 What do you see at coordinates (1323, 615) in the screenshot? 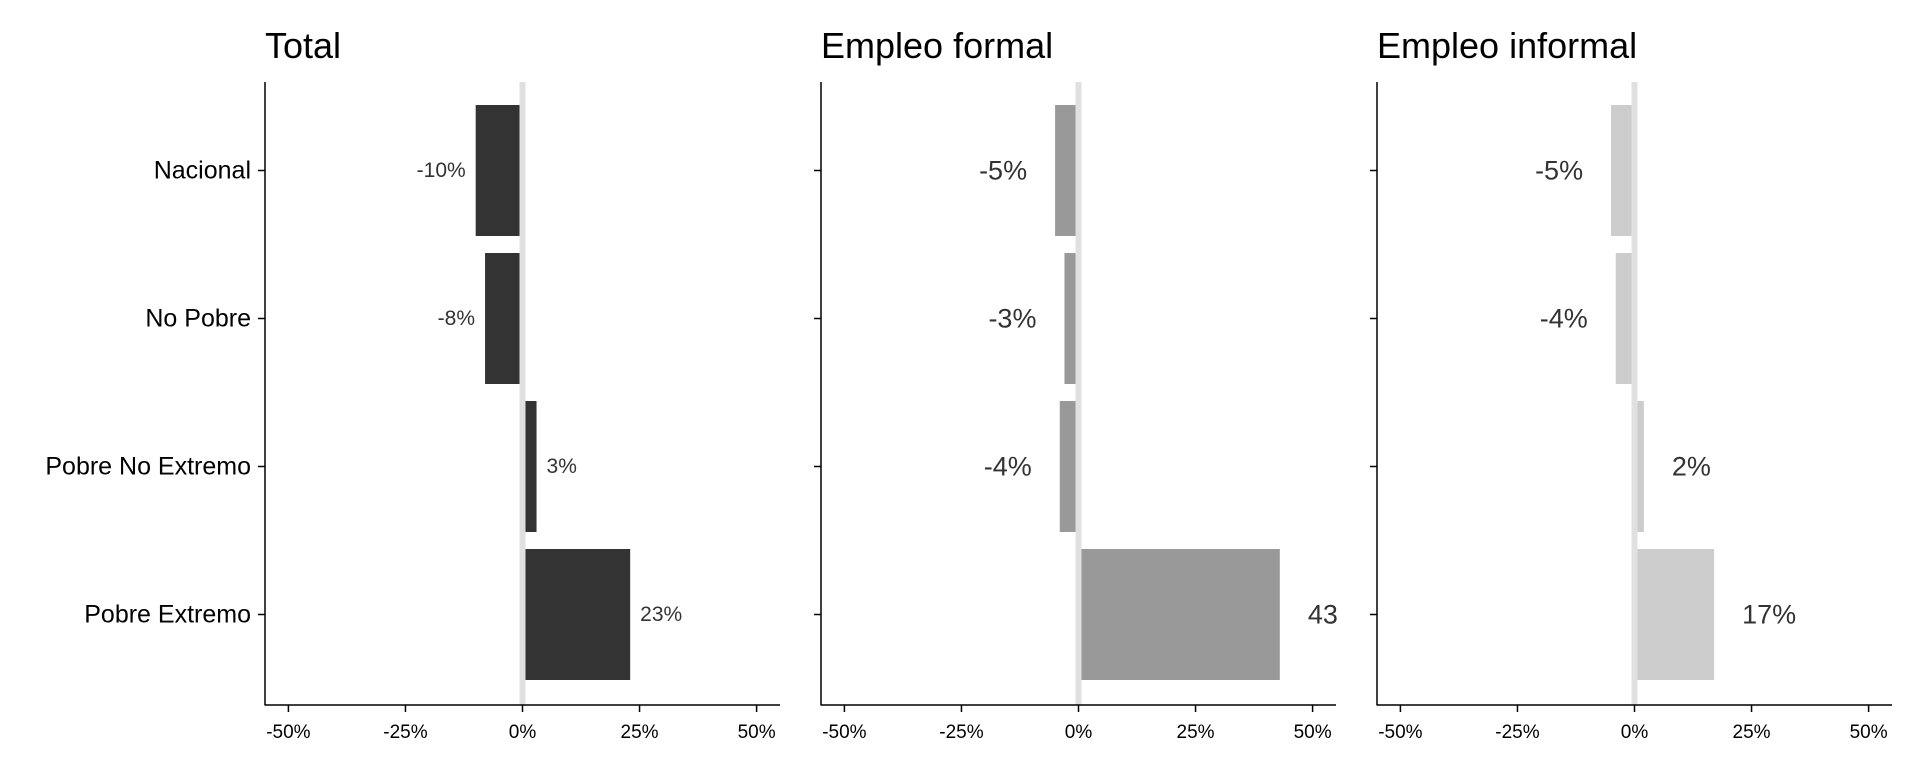
I see `data-label: 43` at bounding box center [1323, 615].